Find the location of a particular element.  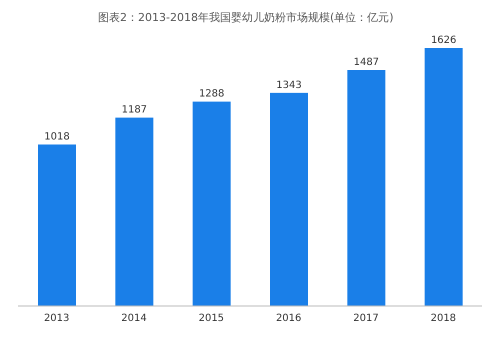

data-label: 1018 is located at coordinates (57, 136).